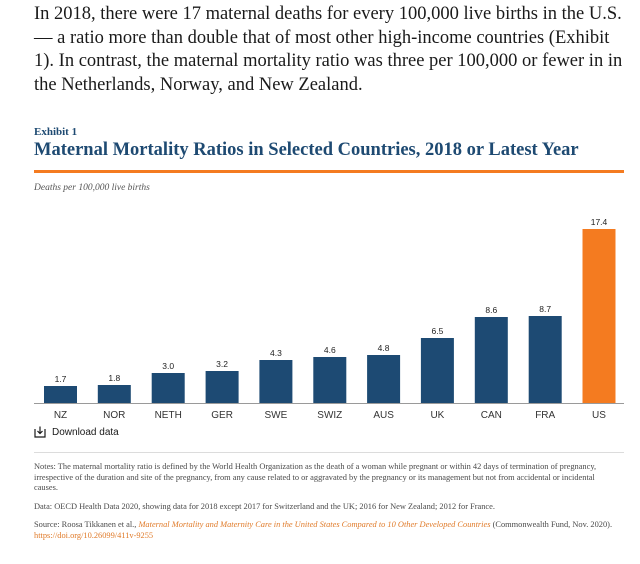 The height and width of the screenshot is (564, 640). I want to click on value-label-us: 17.4, so click(599, 222).